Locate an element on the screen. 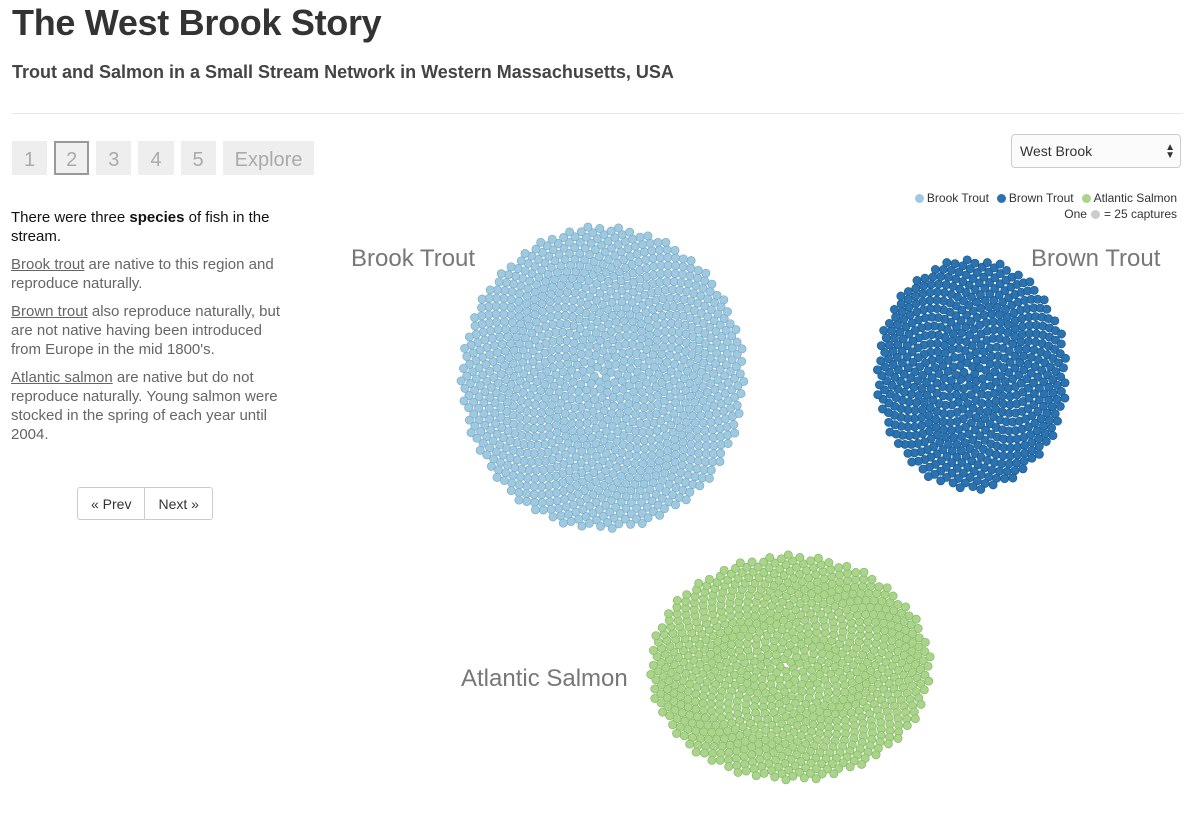 This screenshot has height=826, width=1203. page-button-1: 1 is located at coordinates (30, 158).